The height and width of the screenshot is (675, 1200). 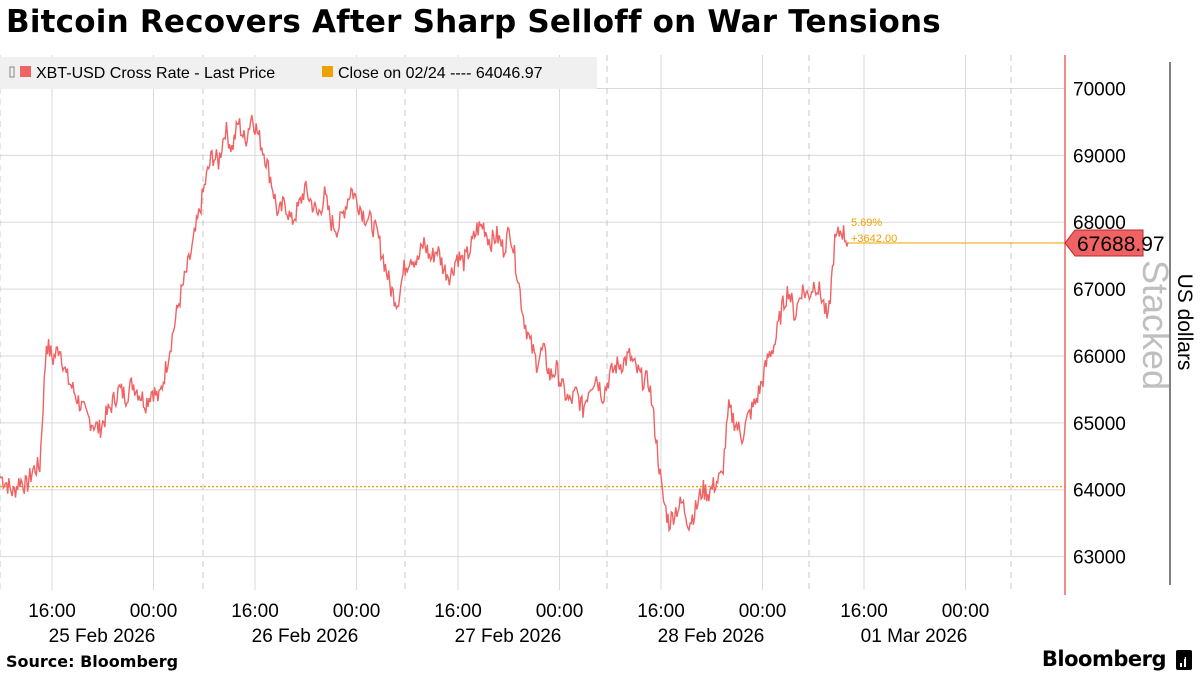 What do you see at coordinates (305, 636) in the screenshot?
I see `x-tick-date-label: 26 Feb 2026` at bounding box center [305, 636].